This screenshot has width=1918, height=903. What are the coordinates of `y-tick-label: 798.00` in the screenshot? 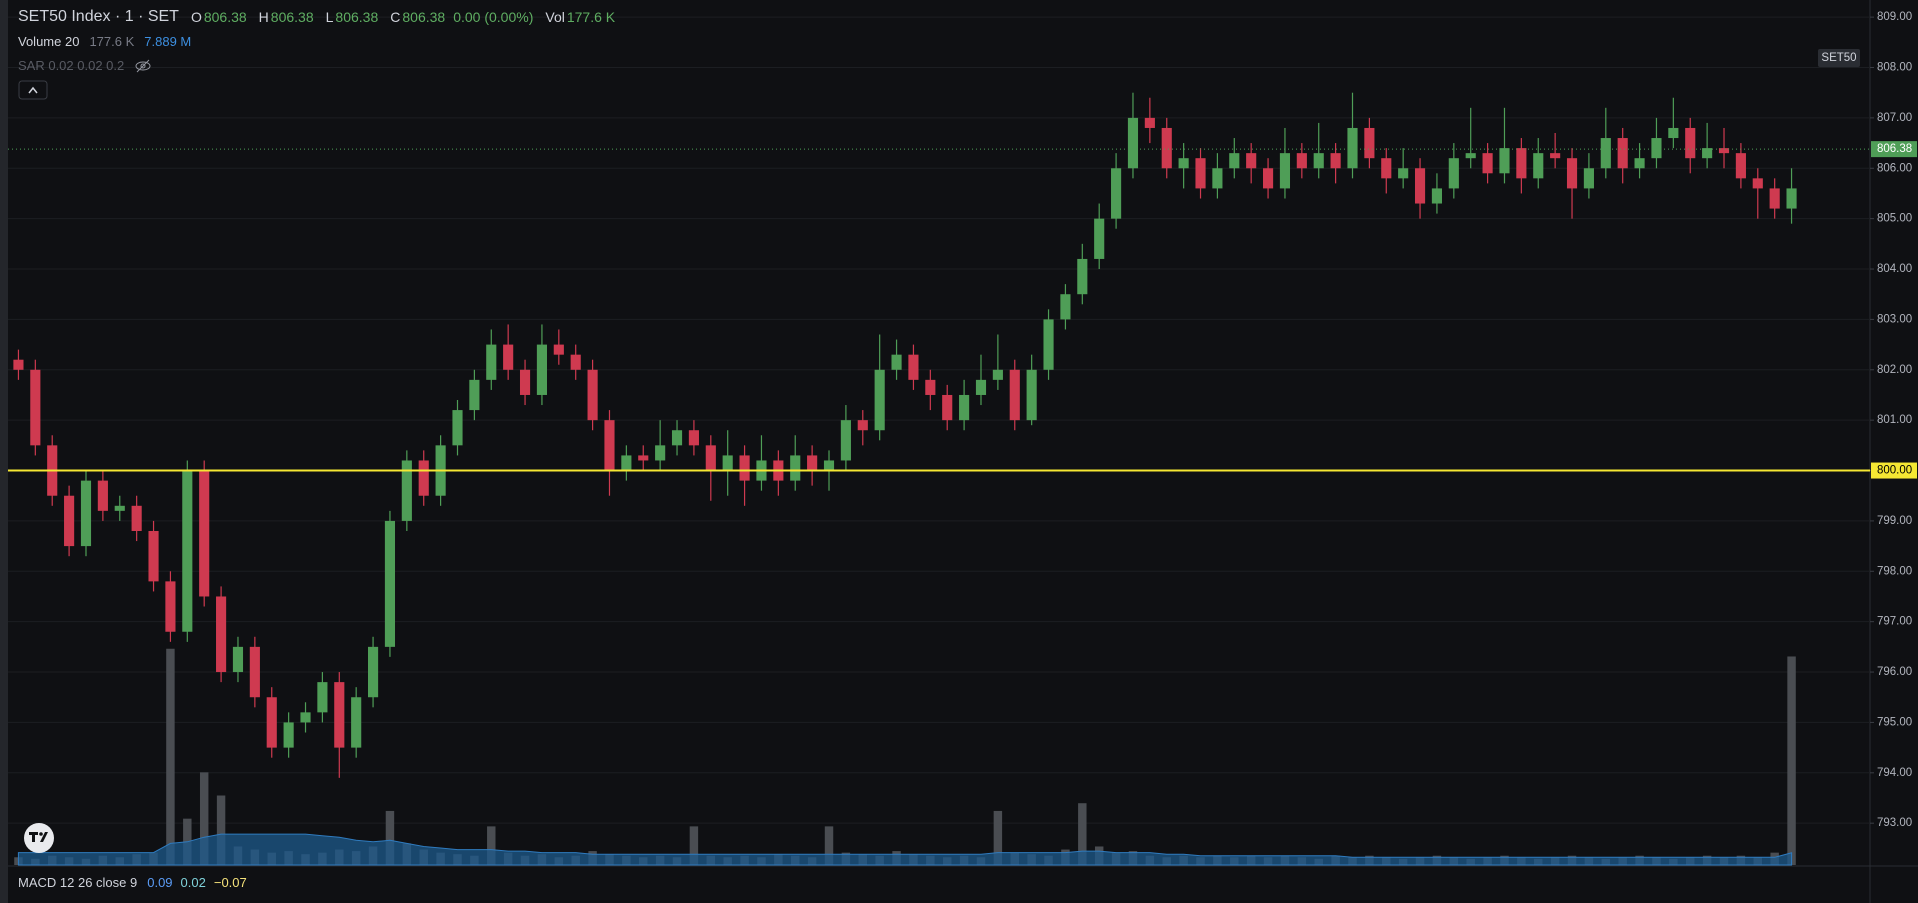 It's located at (1894, 571).